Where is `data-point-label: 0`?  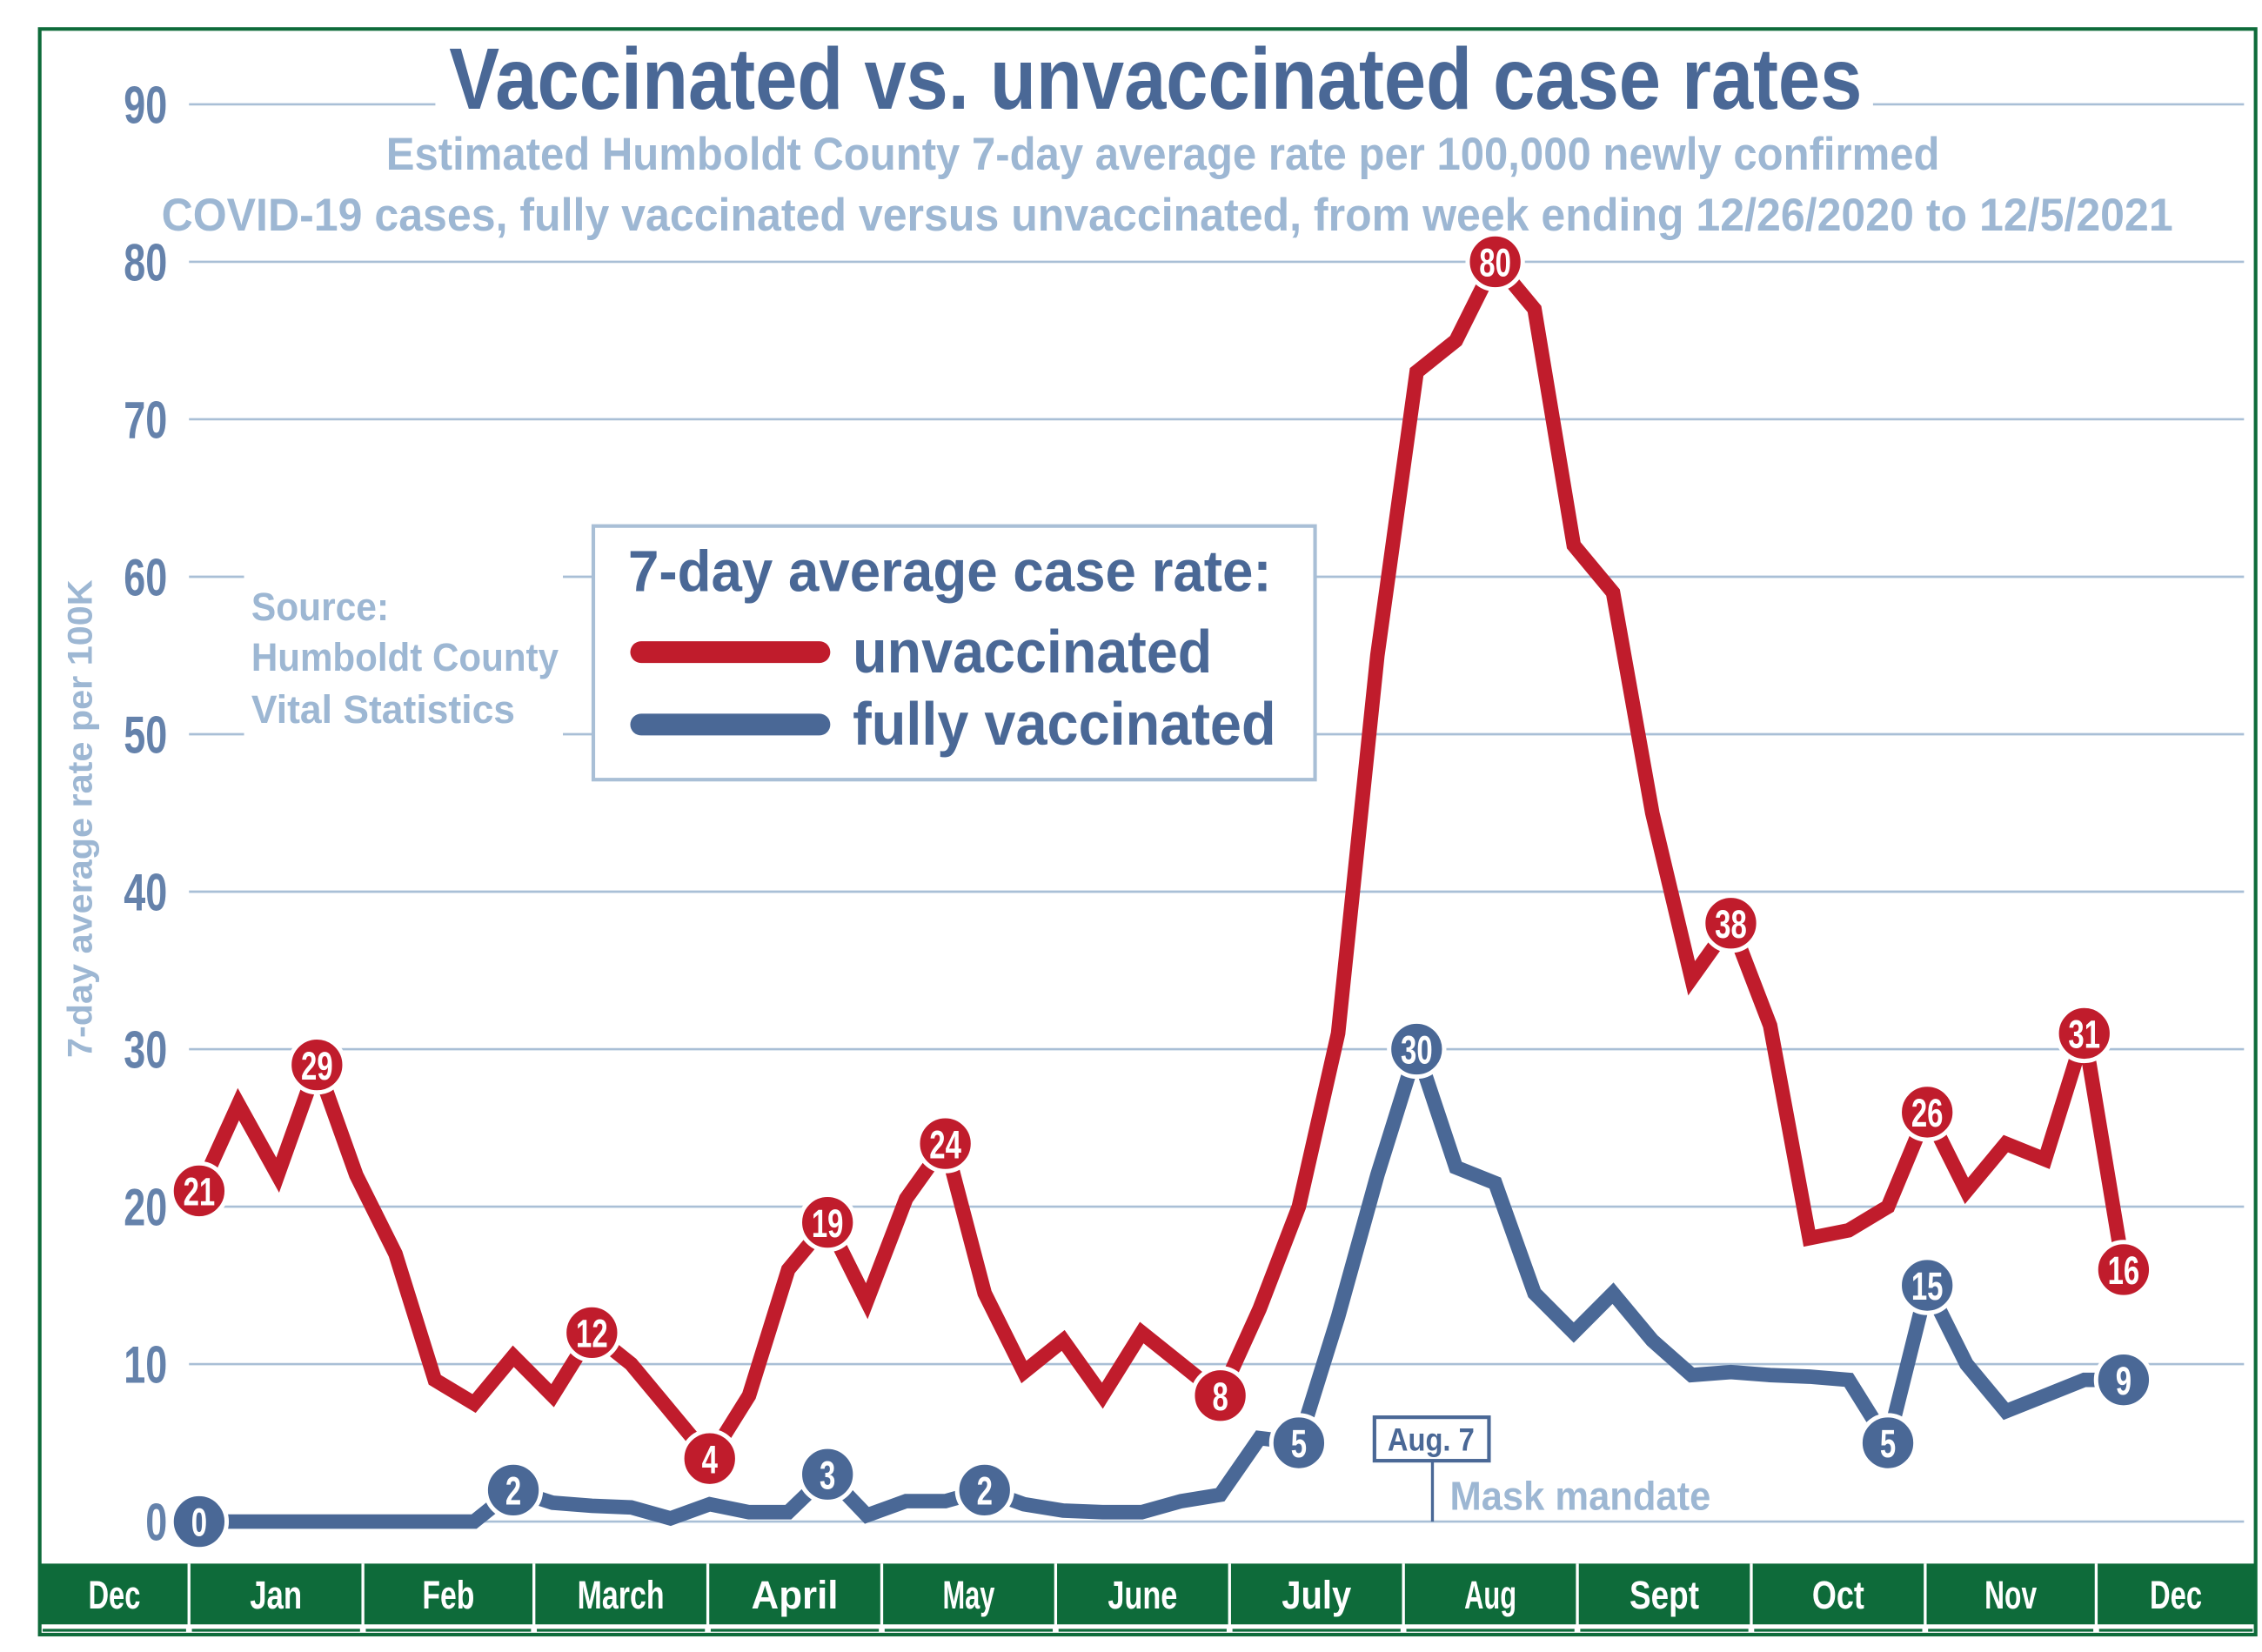
data-point-label: 0 is located at coordinates (199, 1521).